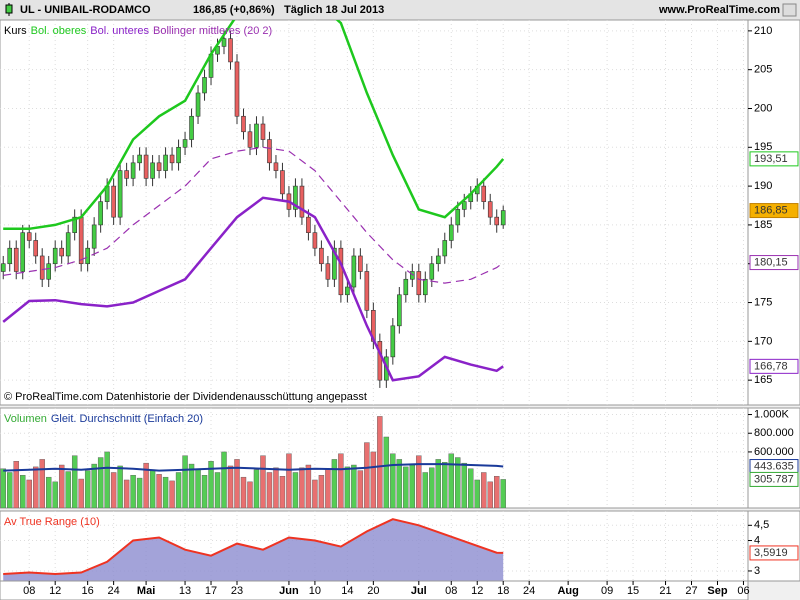 The height and width of the screenshot is (600, 800). I want to click on y-tick-label: 175, so click(763, 302).